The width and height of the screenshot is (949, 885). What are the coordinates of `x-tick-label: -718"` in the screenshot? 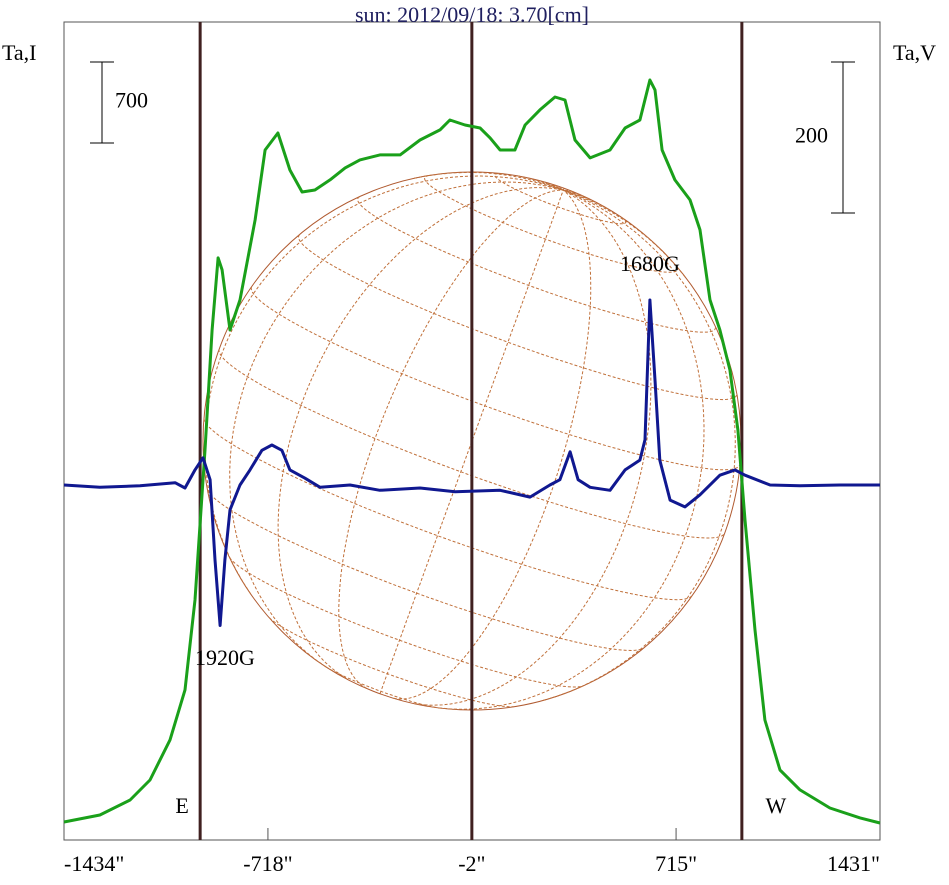 It's located at (267, 863).